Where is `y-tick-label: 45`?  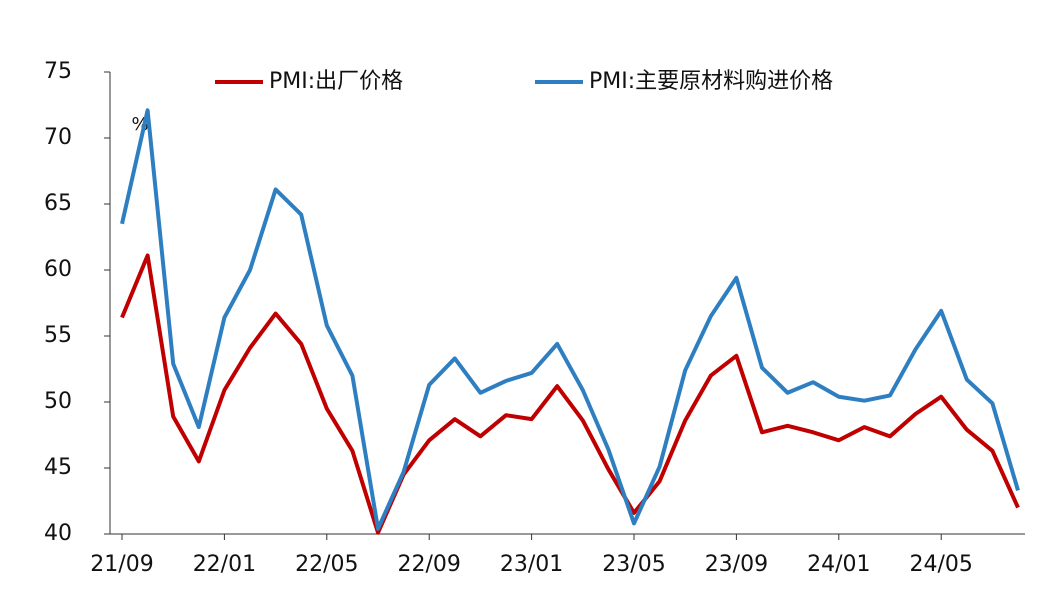 y-tick-label: 45 is located at coordinates (58, 467).